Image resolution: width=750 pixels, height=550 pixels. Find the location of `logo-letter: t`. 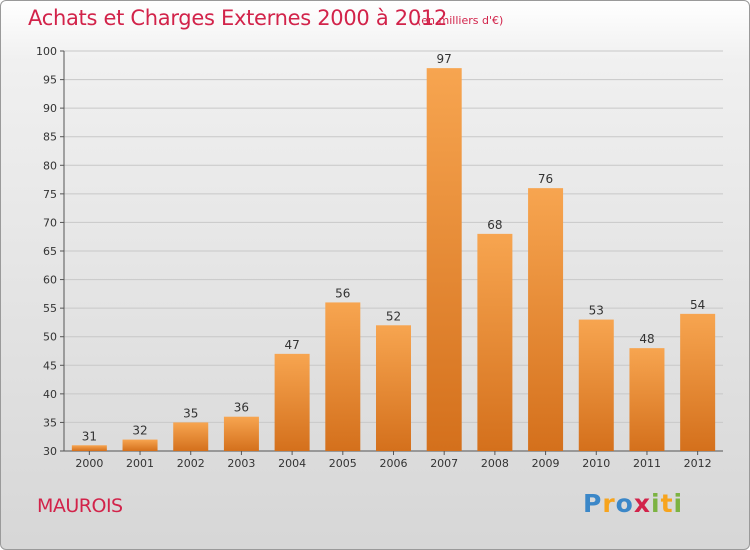

logo-letter: t is located at coordinates (667, 503).